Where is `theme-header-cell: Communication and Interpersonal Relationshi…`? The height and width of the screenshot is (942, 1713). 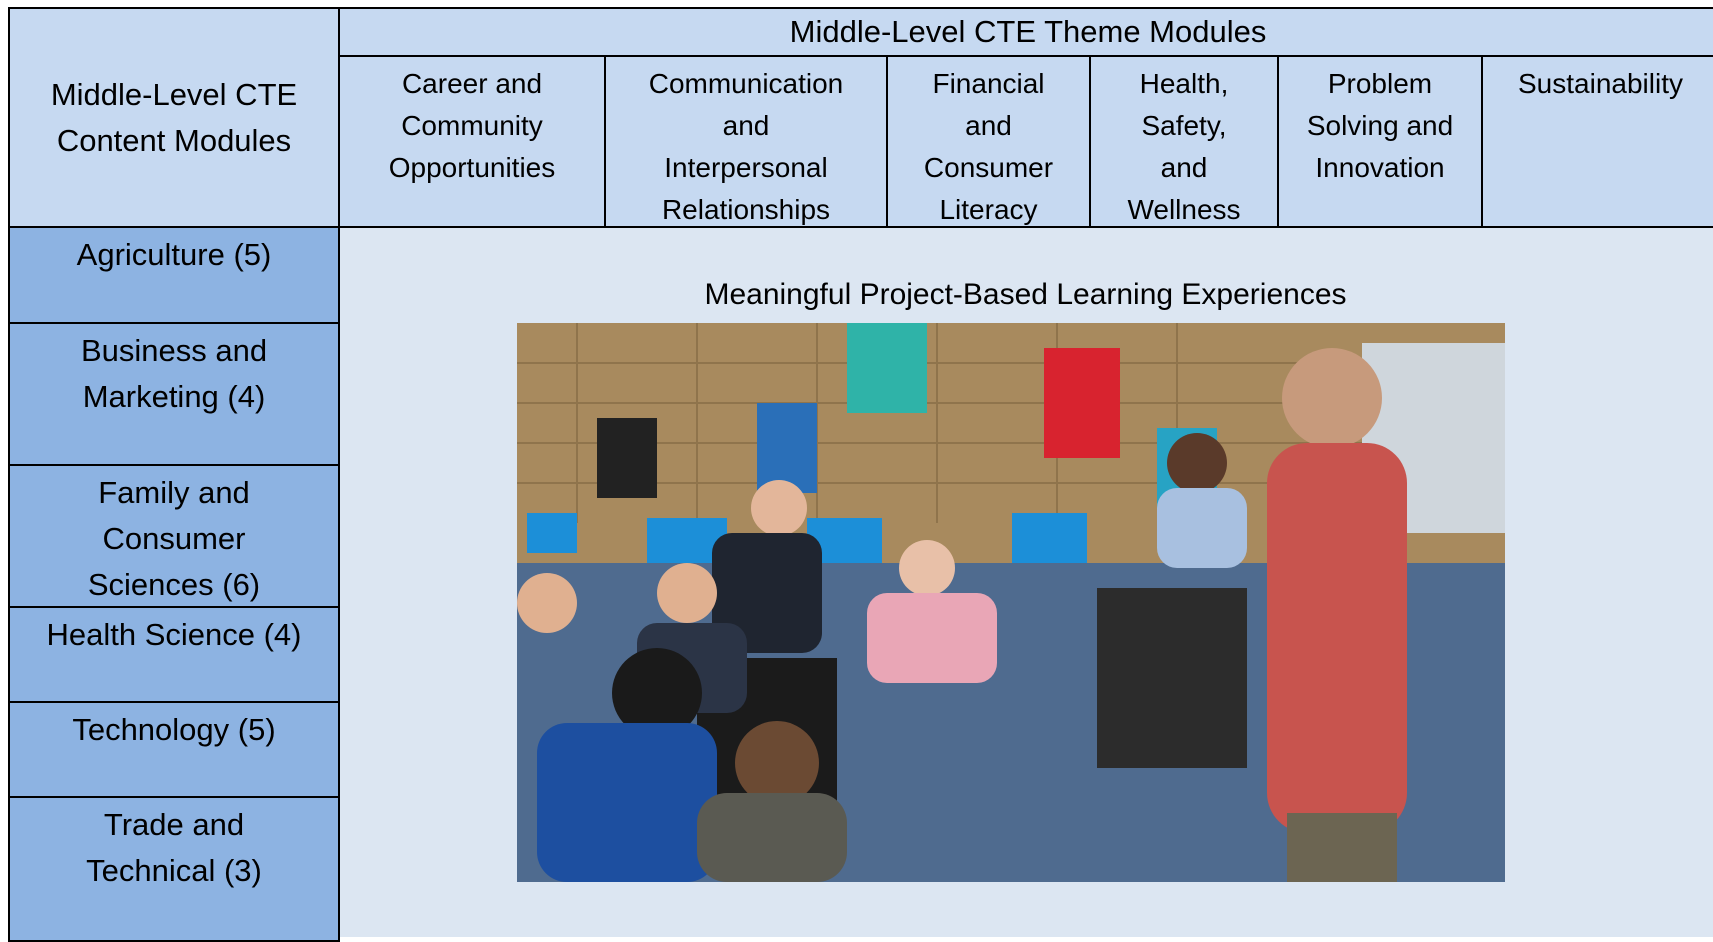 theme-header-cell: Communication and Interpersonal Relationshi… is located at coordinates (746, 141).